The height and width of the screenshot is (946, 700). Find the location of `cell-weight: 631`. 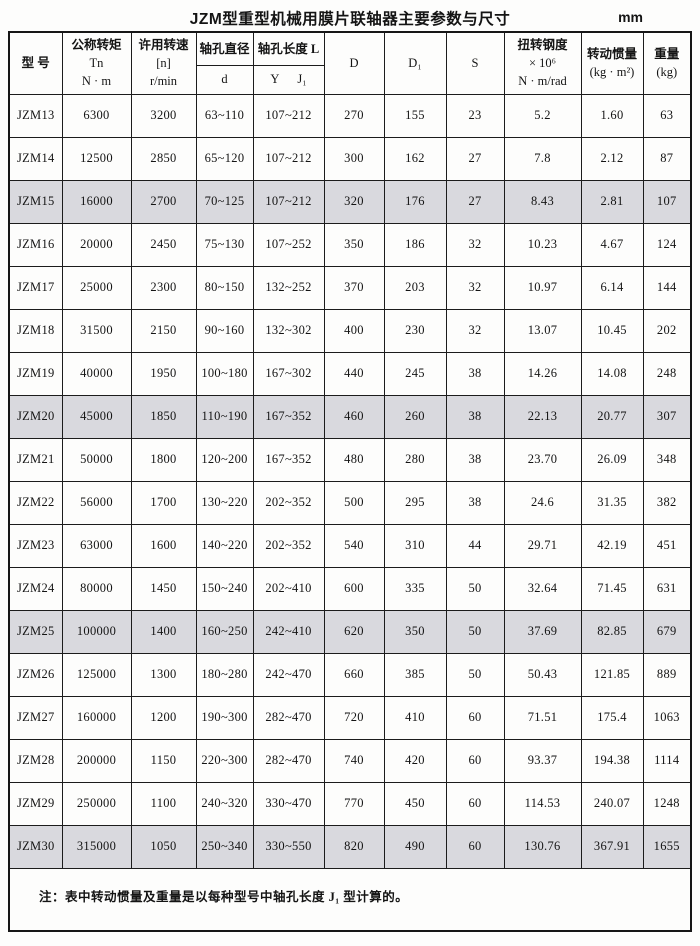

cell-weight: 631 is located at coordinates (667, 588).